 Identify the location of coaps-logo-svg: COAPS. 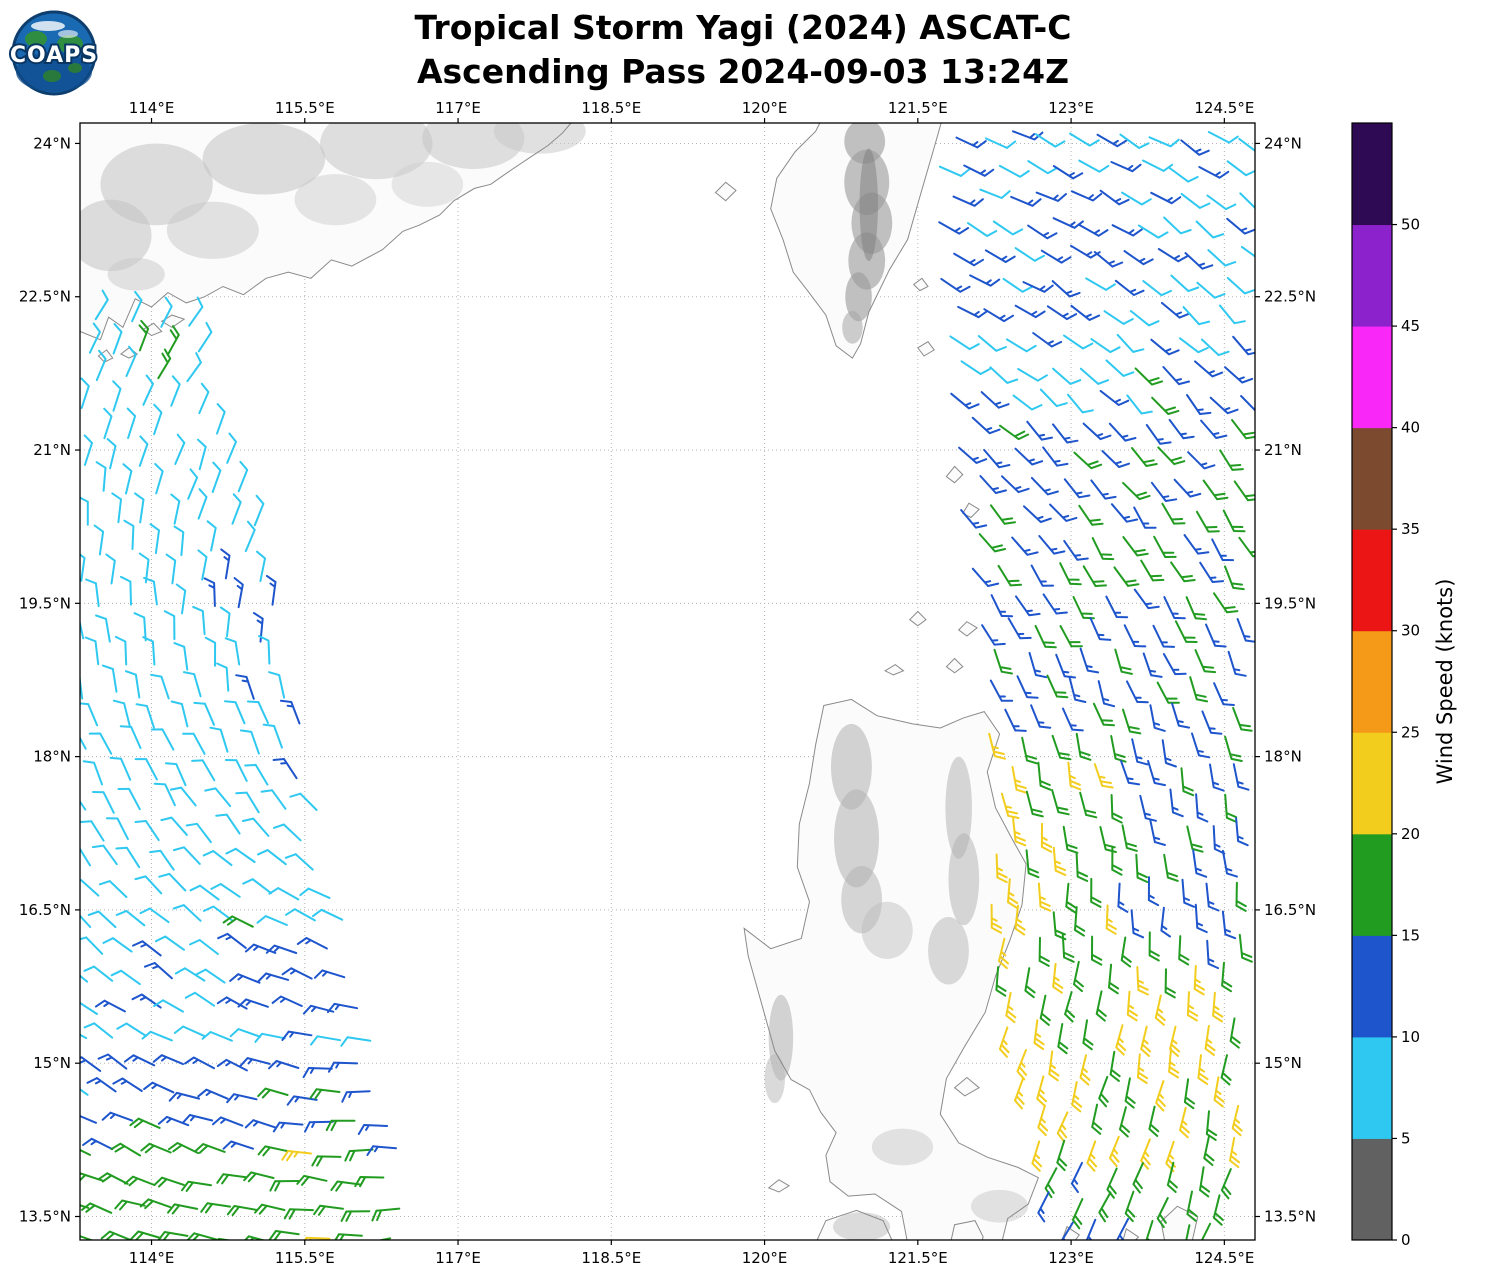
(53, 53).